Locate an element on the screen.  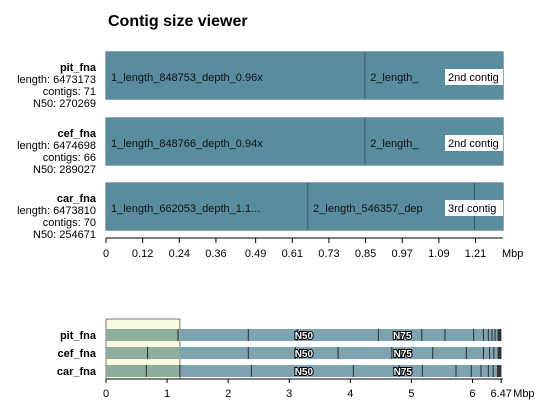
overview-row-label: pit_fna is located at coordinates (78, 336).